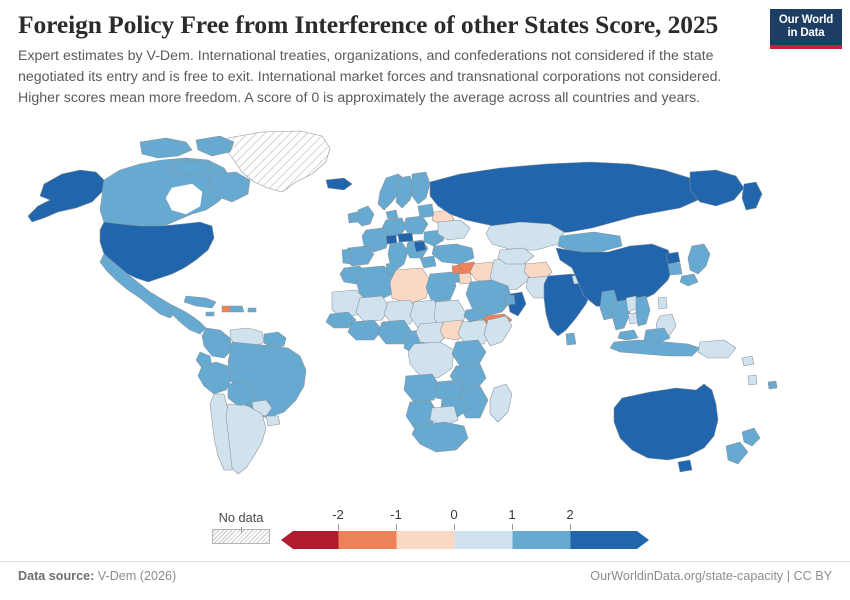 The image size is (850, 600). What do you see at coordinates (215, 378) in the screenshot?
I see `country-peru` at bounding box center [215, 378].